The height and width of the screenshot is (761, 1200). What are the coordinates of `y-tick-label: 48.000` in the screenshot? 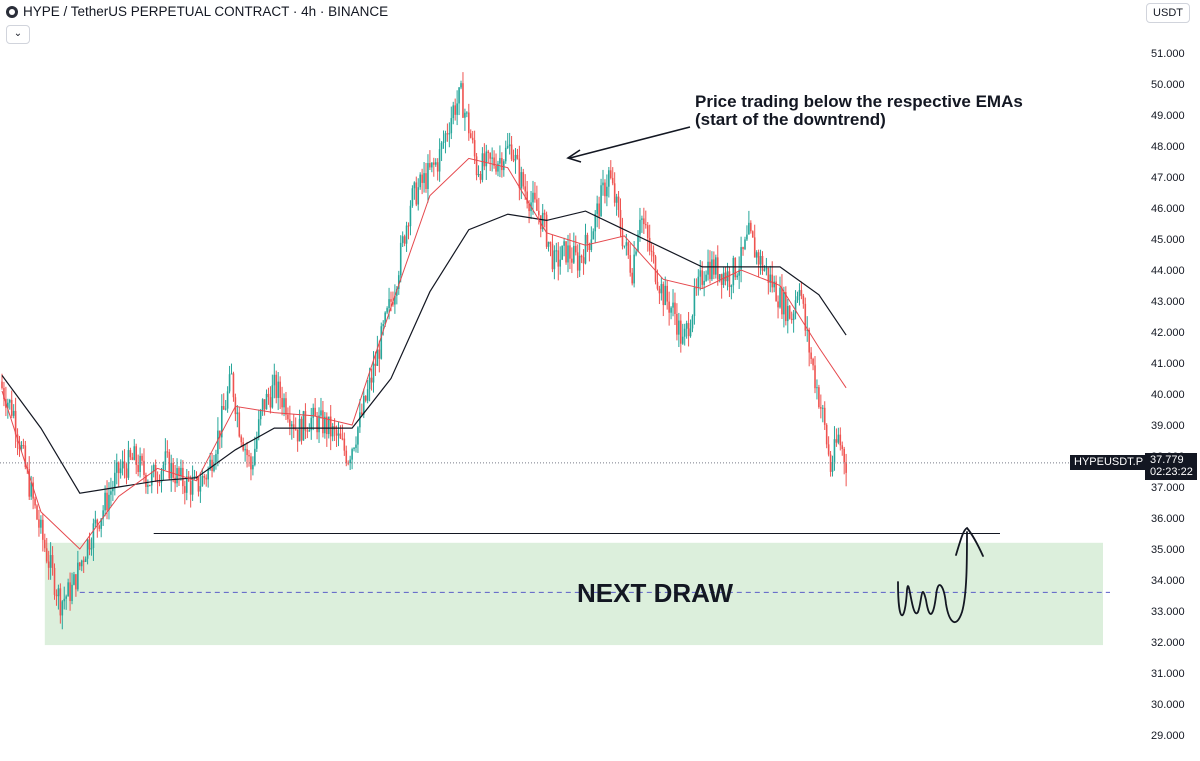 It's located at (1168, 147).